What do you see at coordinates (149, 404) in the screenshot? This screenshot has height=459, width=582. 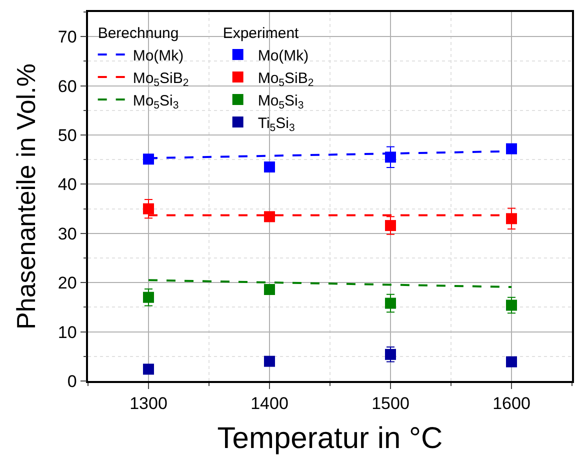 I see `x-tick-label: 1300` at bounding box center [149, 404].